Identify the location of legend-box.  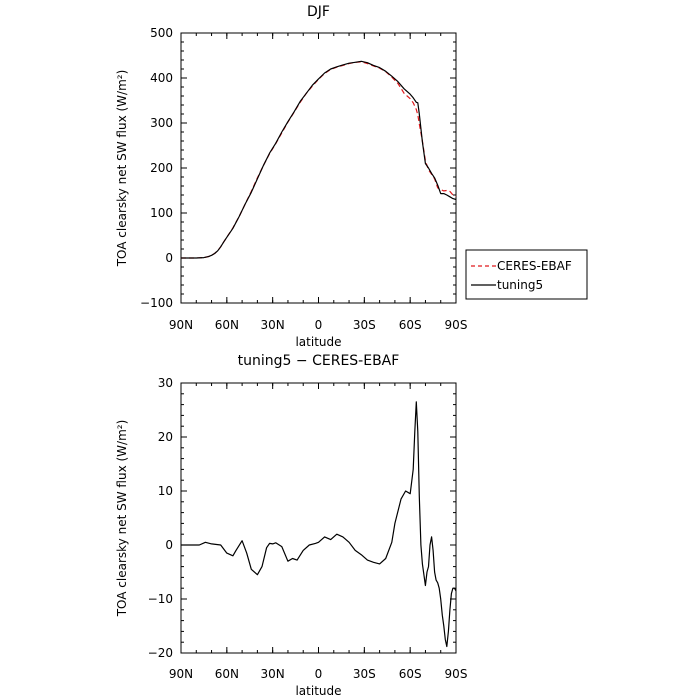
(526, 274).